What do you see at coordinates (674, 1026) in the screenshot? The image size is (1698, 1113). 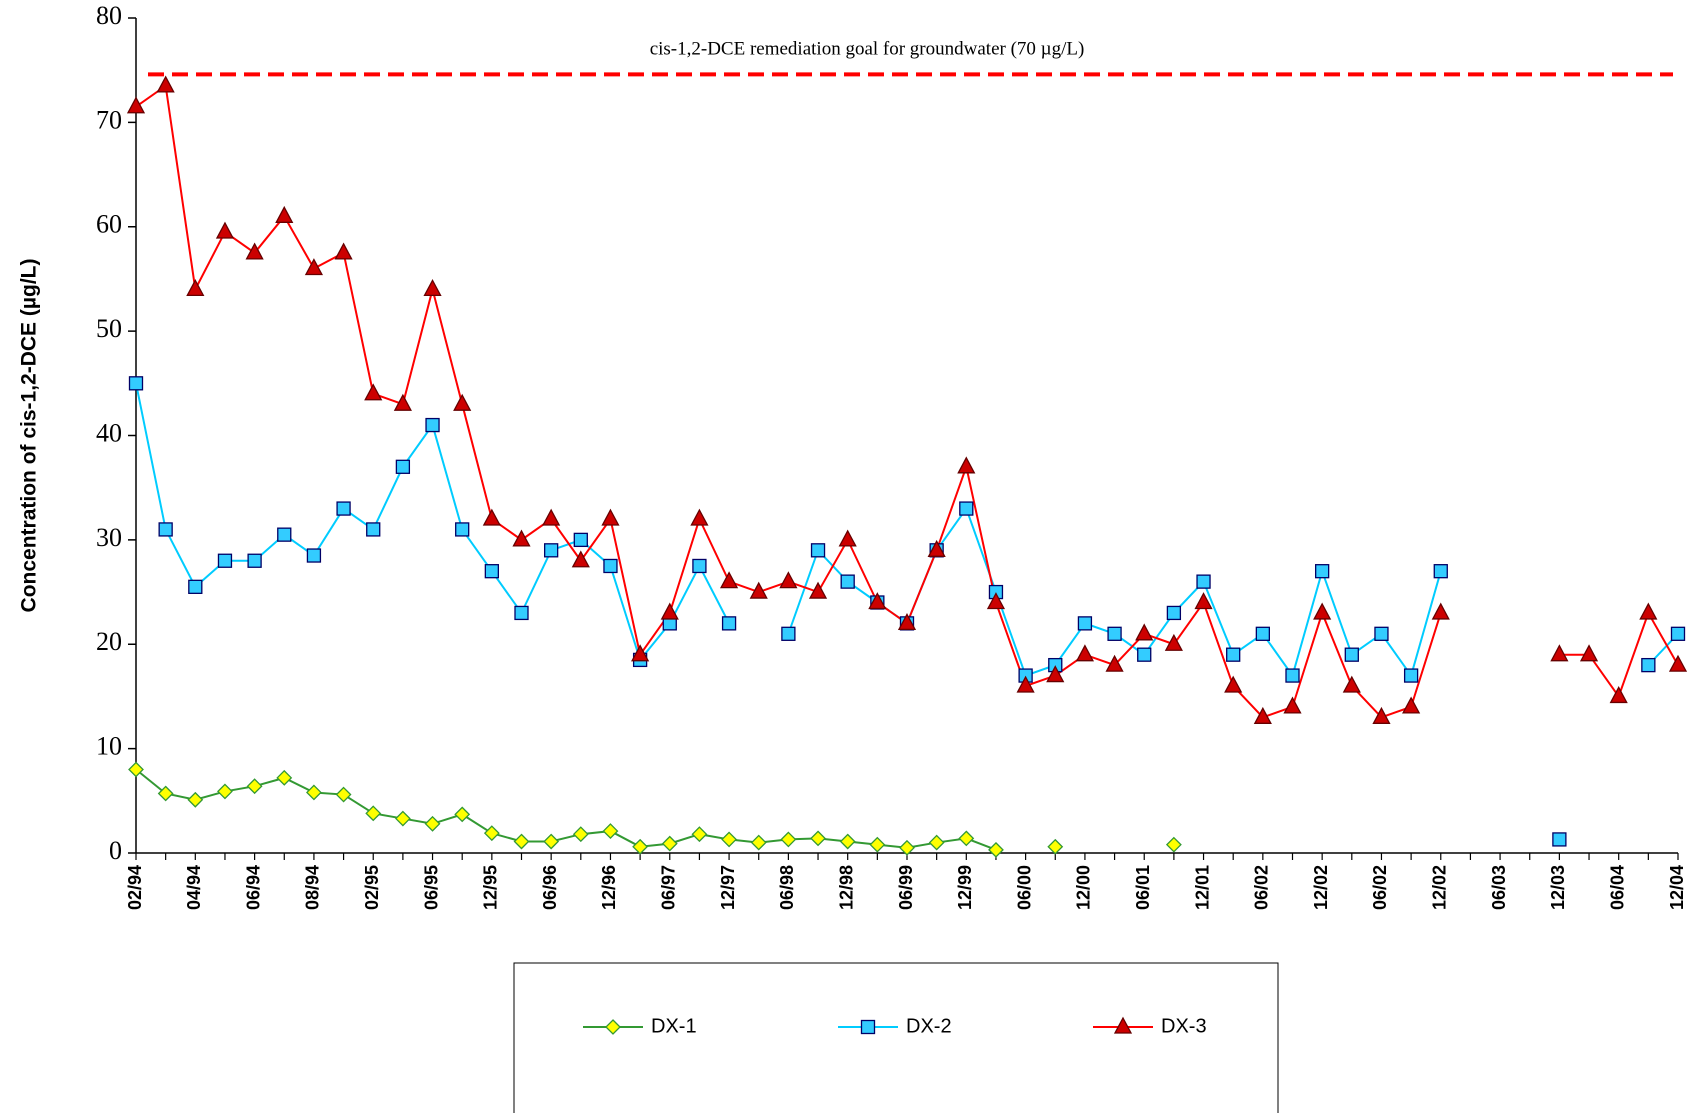 I see `legend-label: DX-1` at bounding box center [674, 1026].